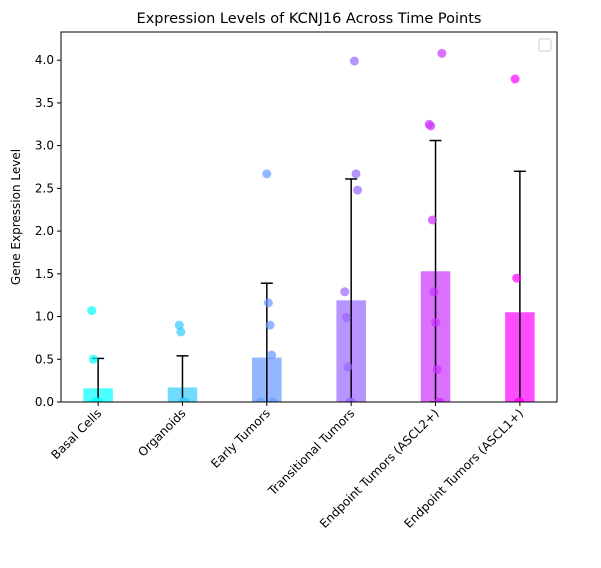  What do you see at coordinates (44, 359) in the screenshot?
I see `y-tick-label: 0.5` at bounding box center [44, 359].